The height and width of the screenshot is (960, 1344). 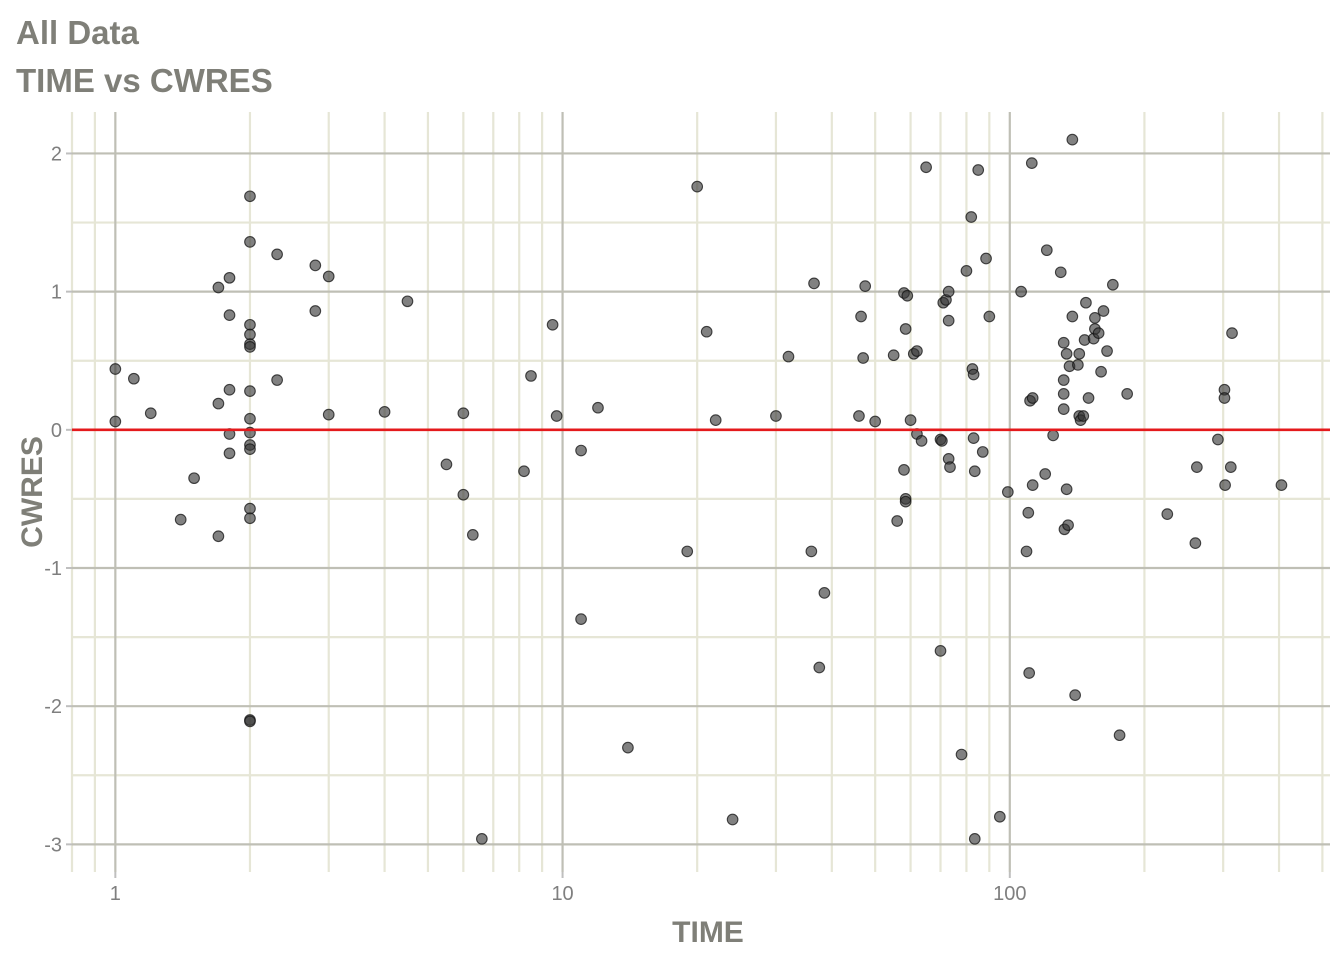 I want to click on x-tick-label: 10, so click(x=562, y=894).